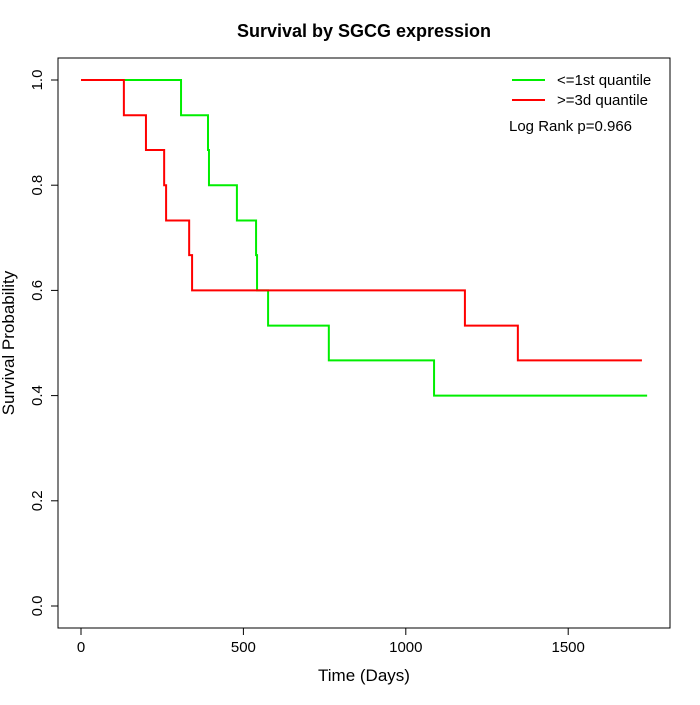 The image size is (700, 705). Describe the element at coordinates (331, 641) in the screenshot. I see `x-axis: 0 500 1000 1500` at that location.